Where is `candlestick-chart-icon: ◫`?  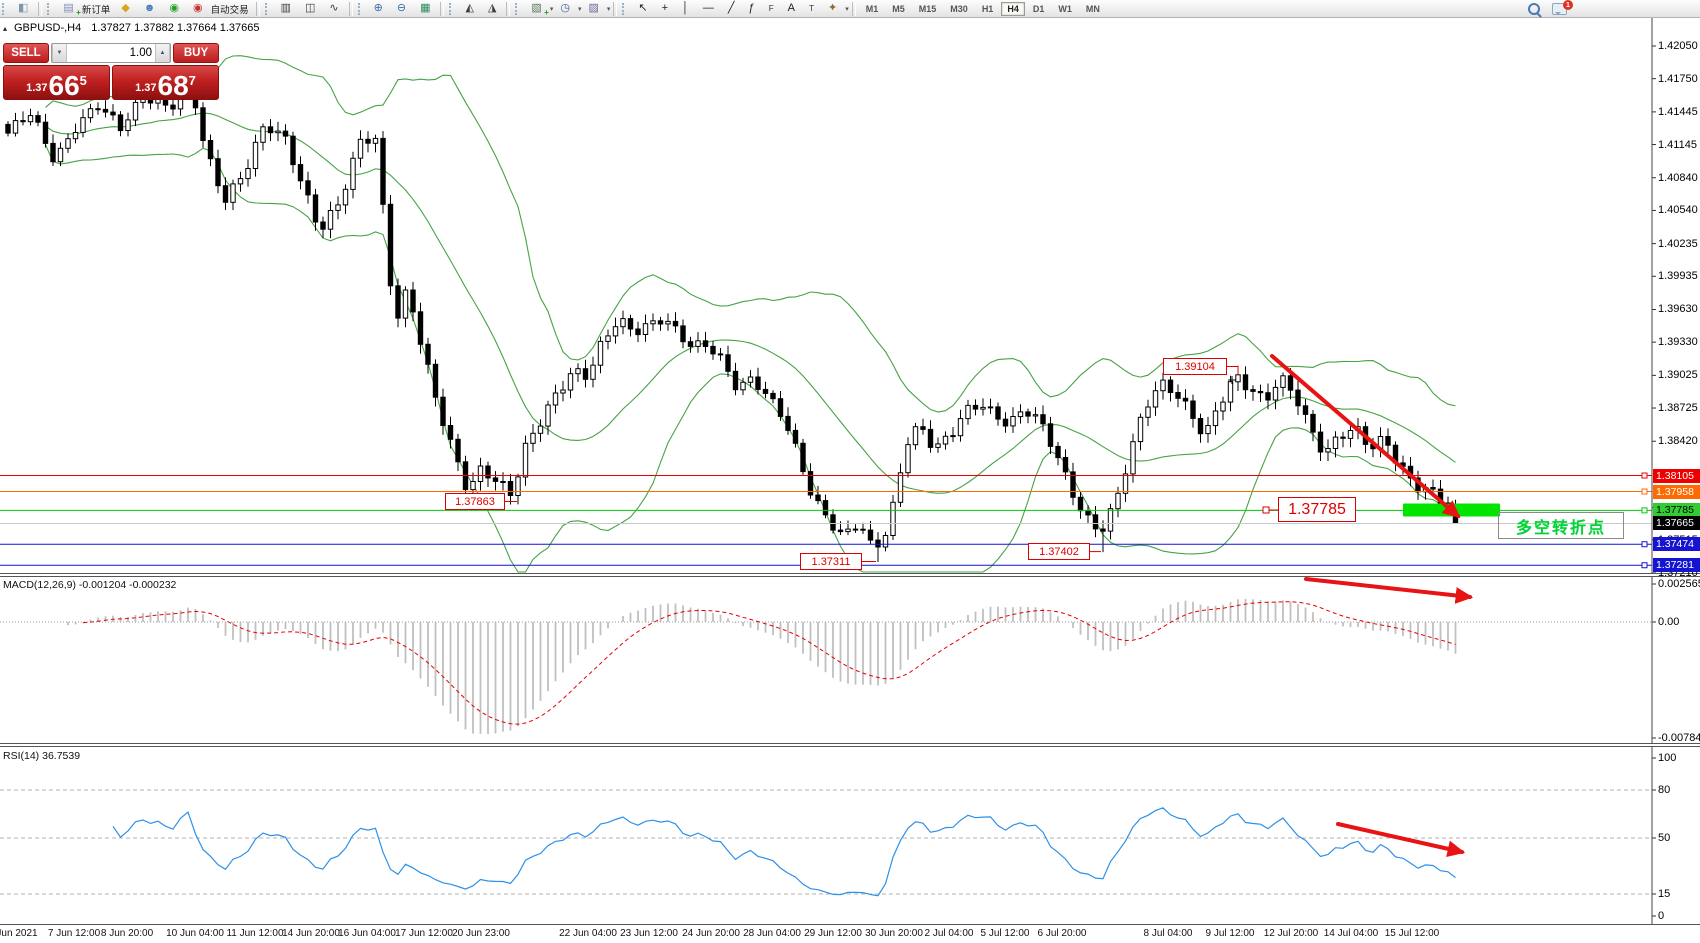 candlestick-chart-icon: ◫ is located at coordinates (310, 8).